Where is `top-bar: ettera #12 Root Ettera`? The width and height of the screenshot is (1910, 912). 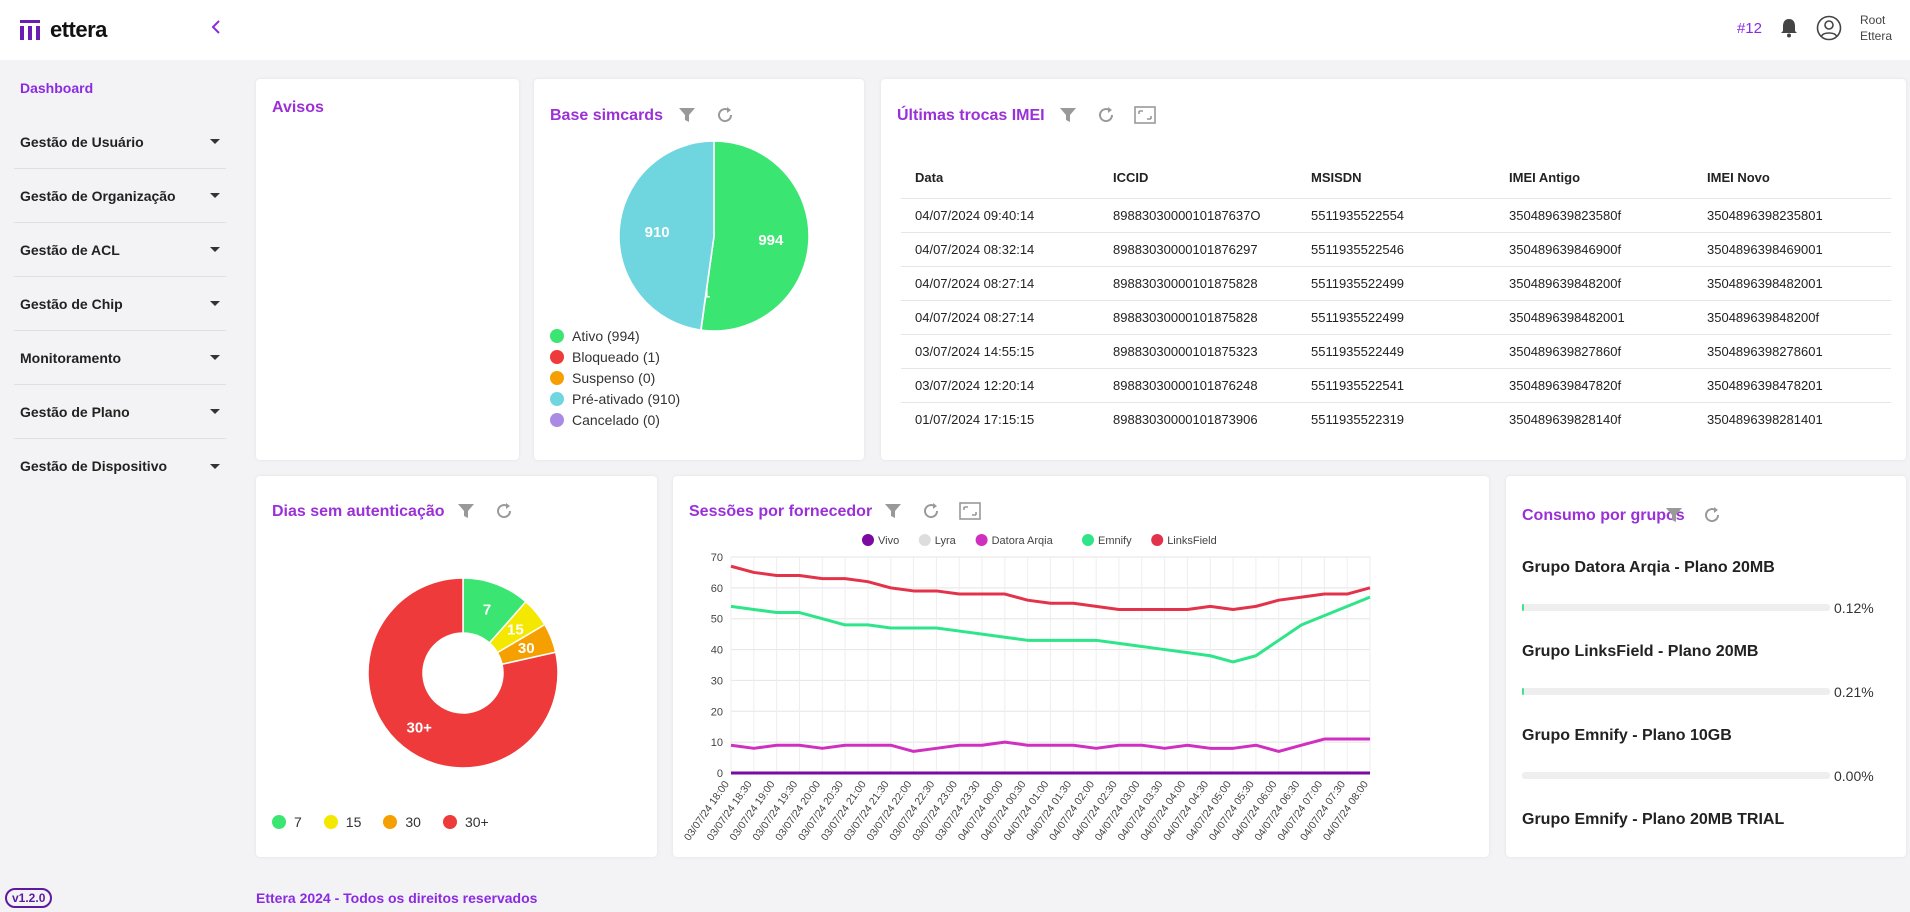 top-bar: ettera #12 Root Ettera is located at coordinates (955, 30).